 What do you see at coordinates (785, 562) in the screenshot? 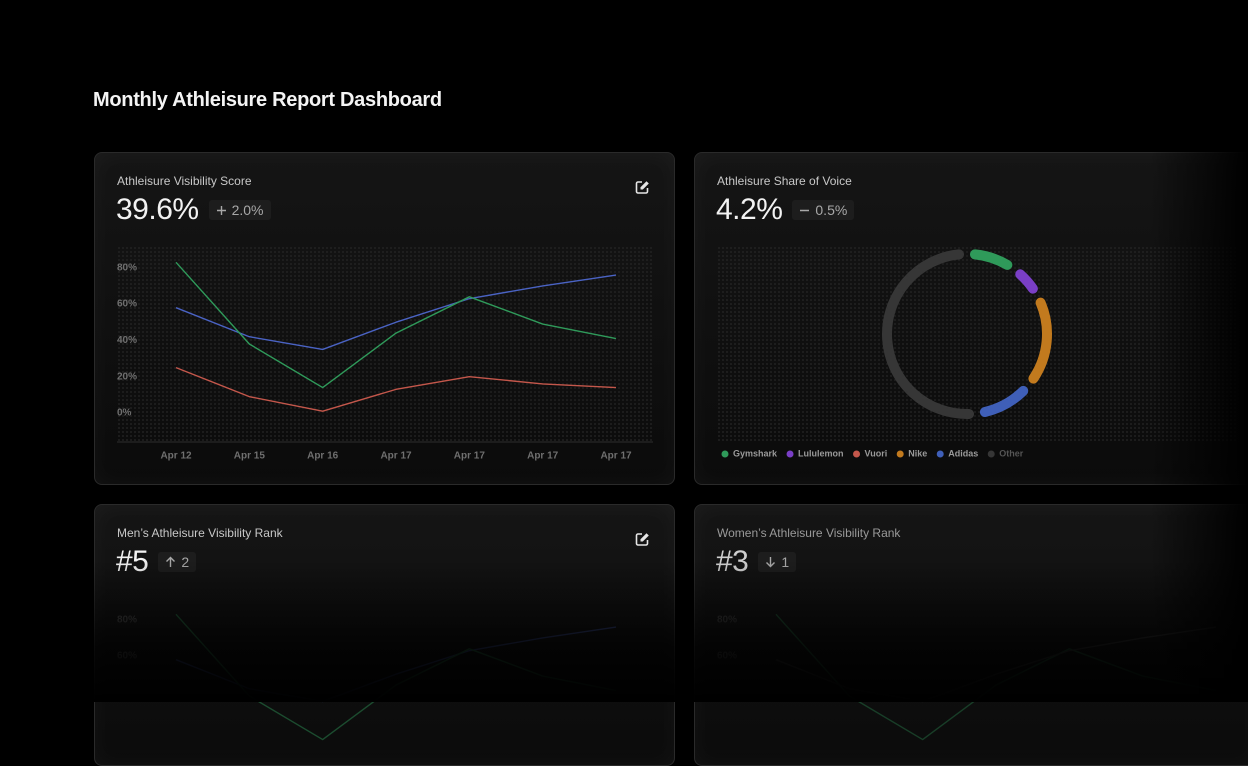
I see `delta-value: 1` at bounding box center [785, 562].